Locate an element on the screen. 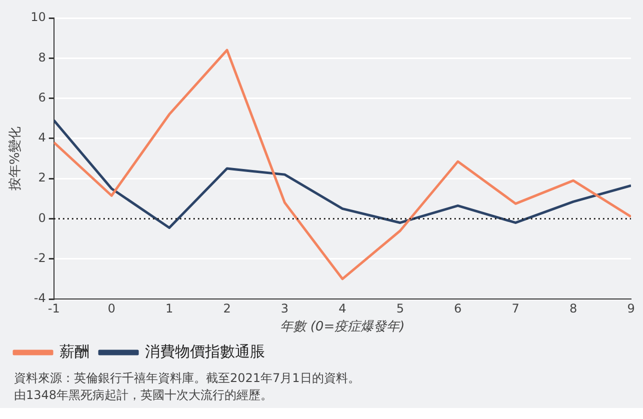  y-tick-label: 10 is located at coordinates (38, 17).